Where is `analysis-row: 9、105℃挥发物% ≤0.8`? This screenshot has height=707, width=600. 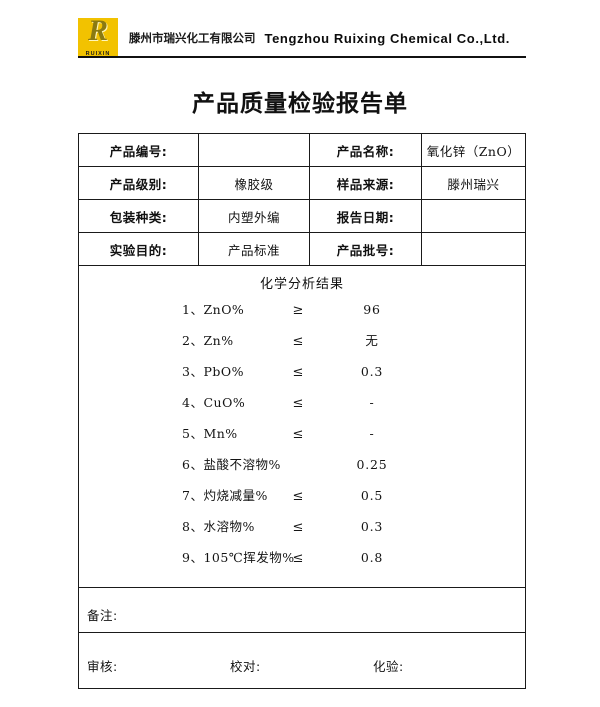
analysis-row: 9、105℃挥发物% ≤0.8 is located at coordinates (302, 562).